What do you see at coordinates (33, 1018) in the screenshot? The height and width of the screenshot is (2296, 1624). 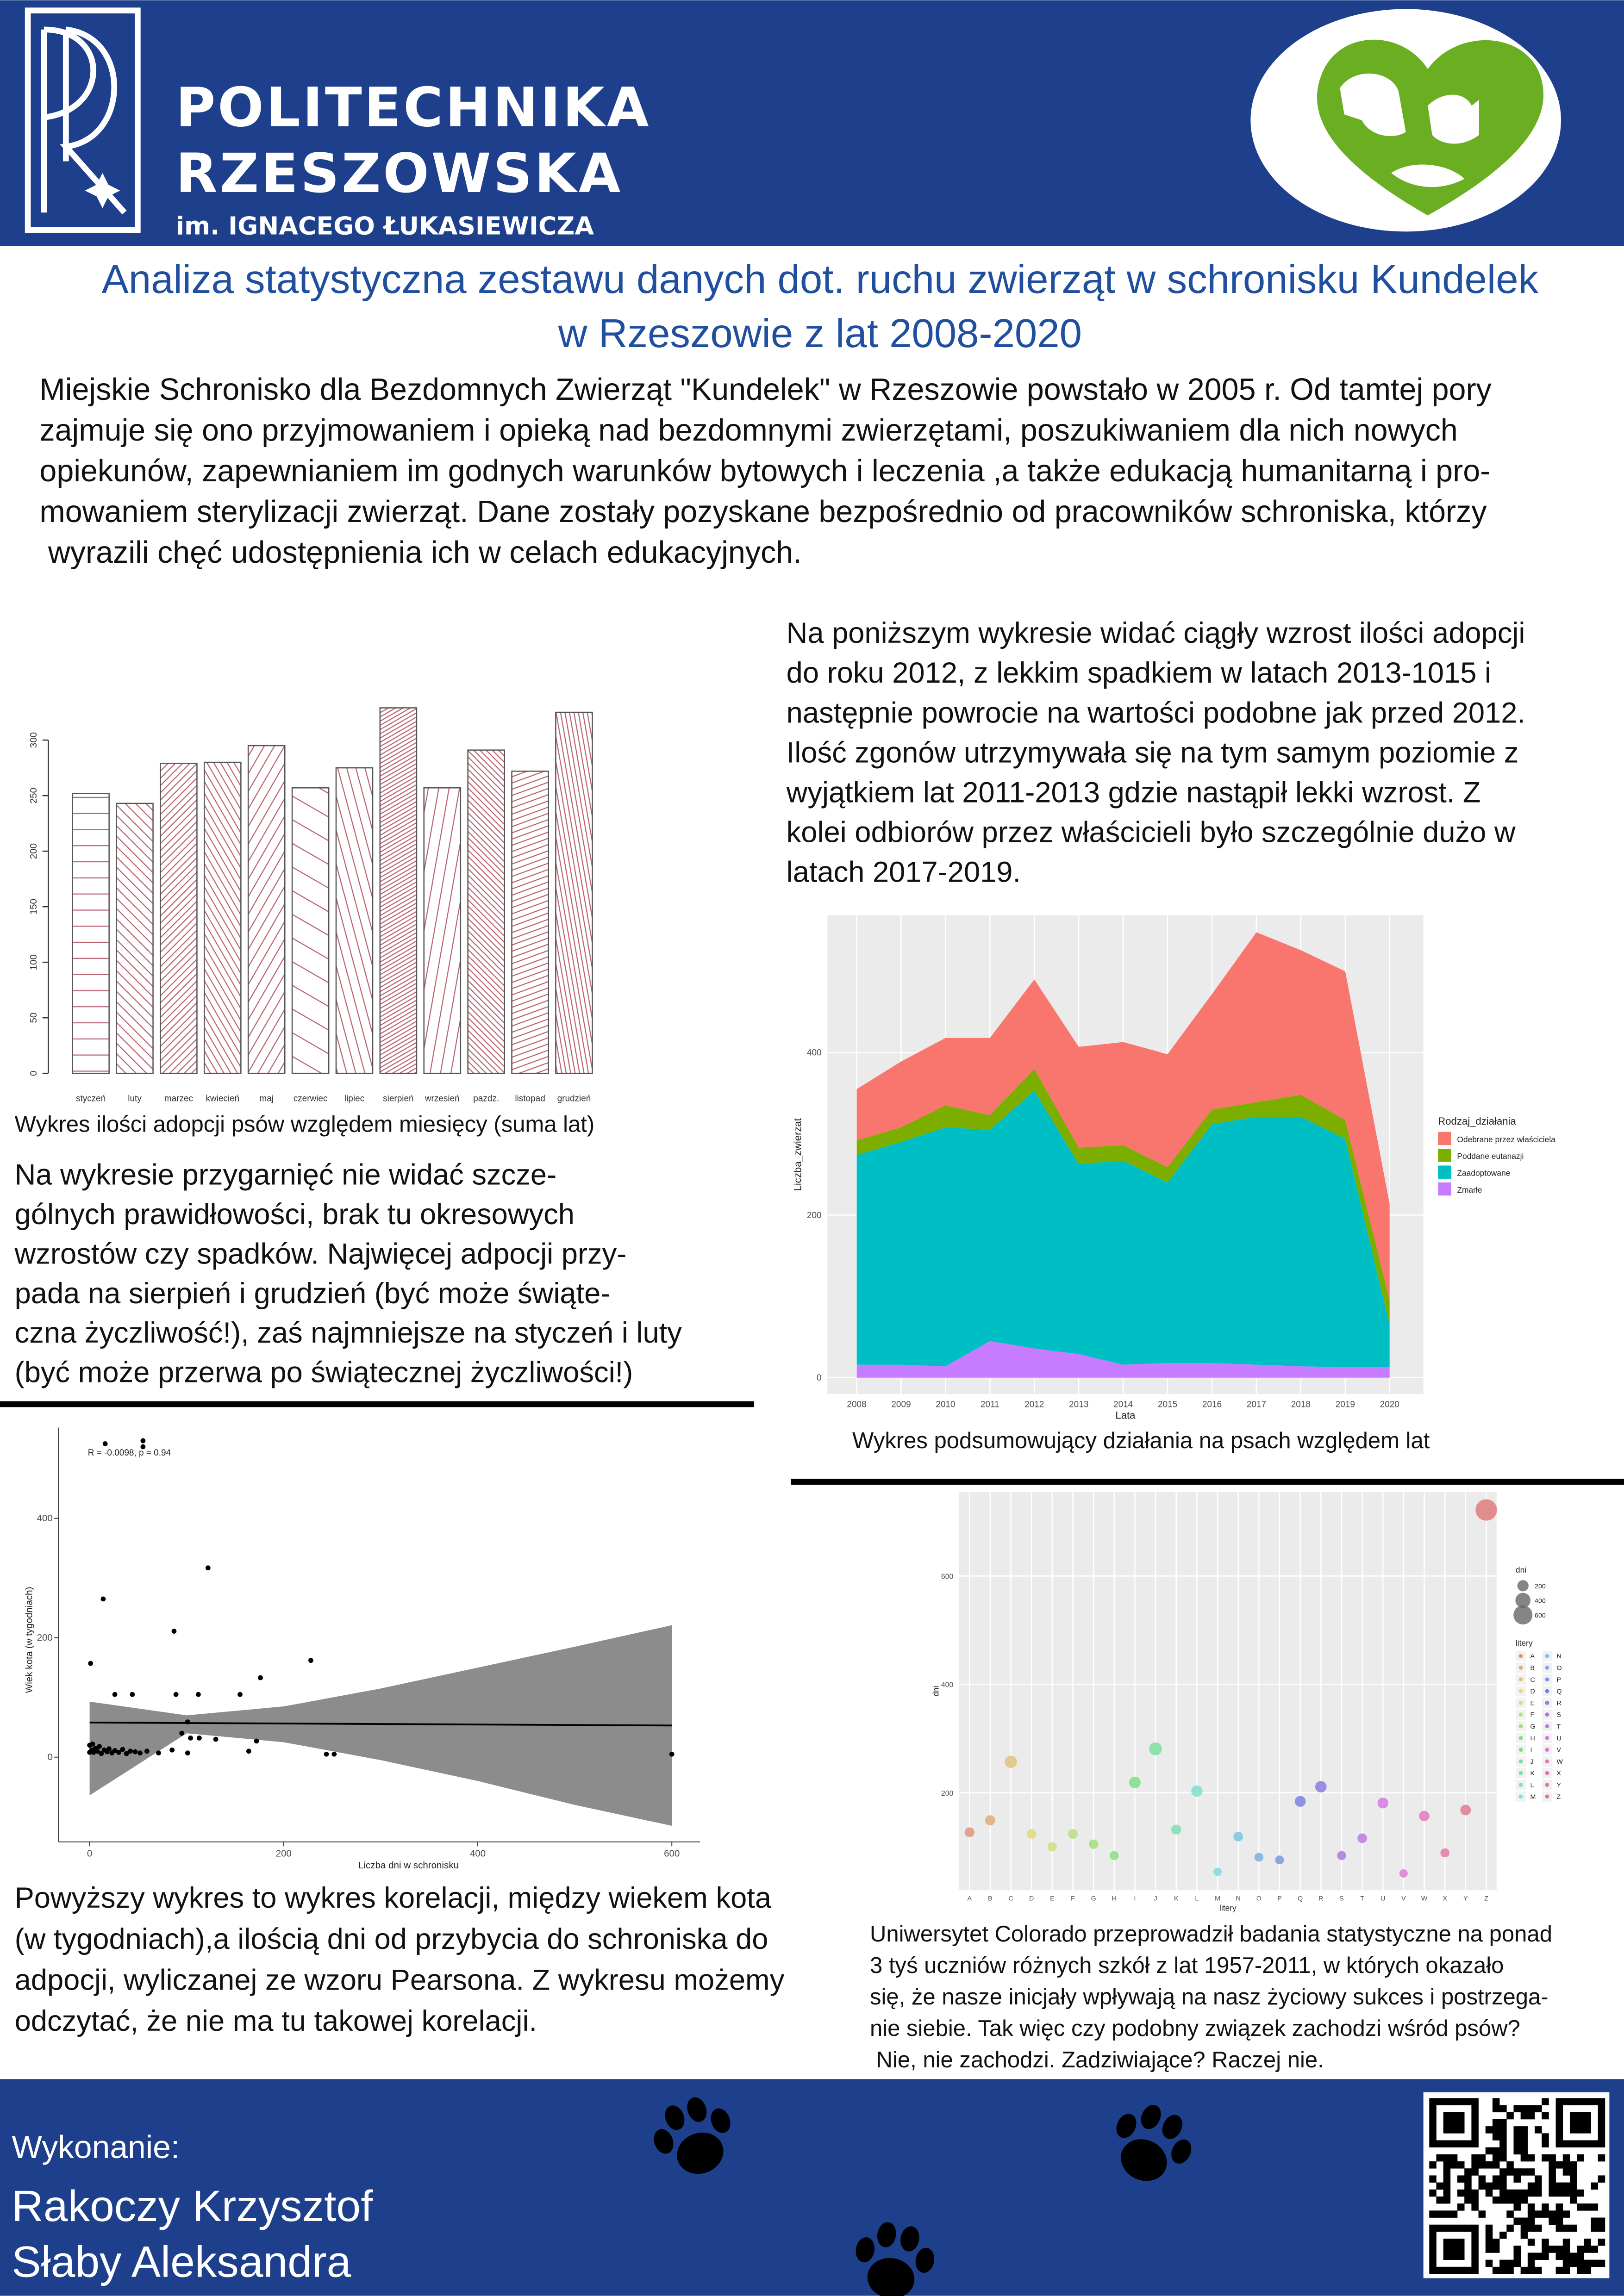 I see `y-tick-label: 50` at bounding box center [33, 1018].